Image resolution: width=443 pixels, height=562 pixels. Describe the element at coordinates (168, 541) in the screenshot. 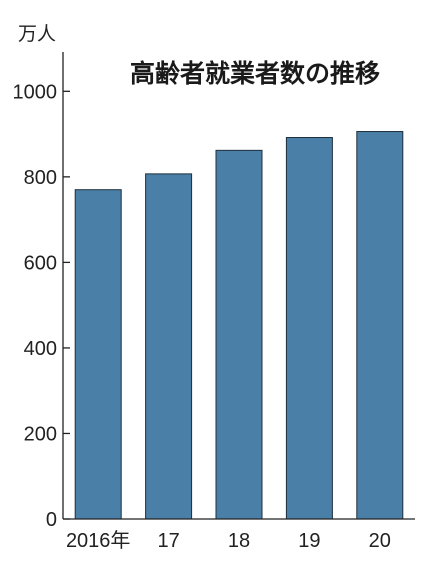

I see `x-tick-label: 17` at that location.